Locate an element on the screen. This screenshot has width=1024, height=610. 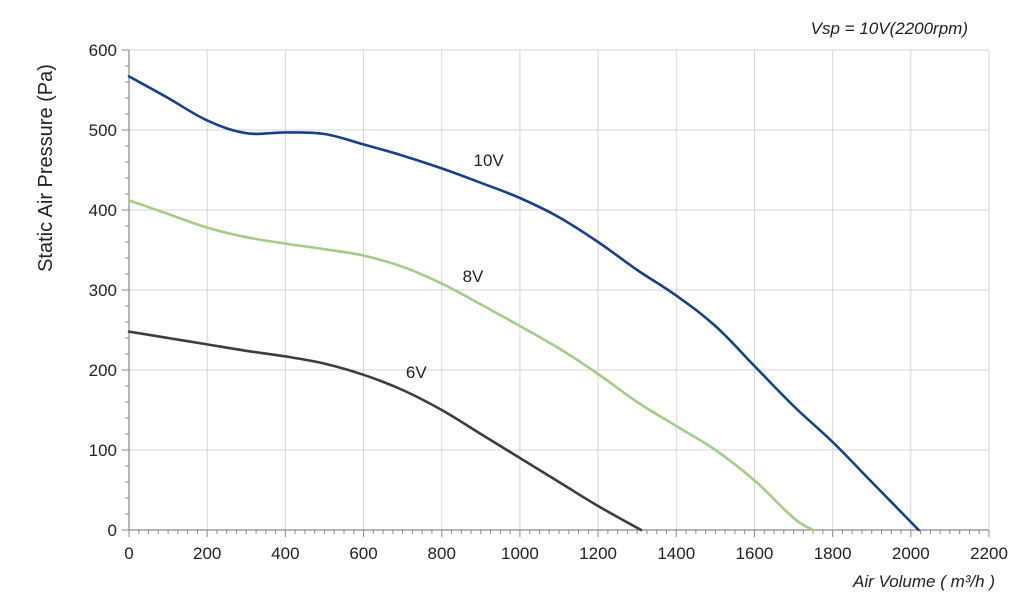
x-tick-label: 1200 is located at coordinates (598, 553).